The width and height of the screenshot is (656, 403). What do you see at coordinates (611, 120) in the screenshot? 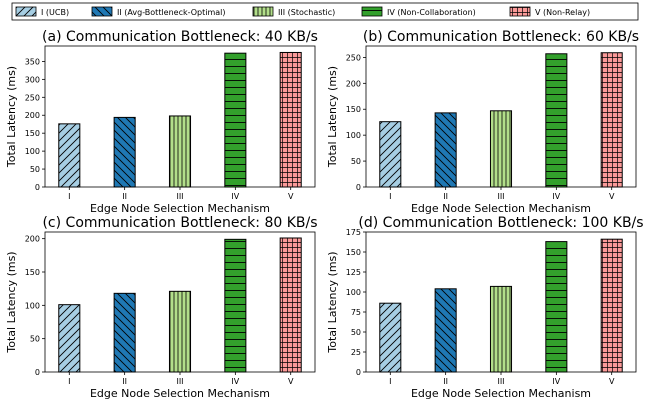
I see `bar-b-V` at bounding box center [611, 120].